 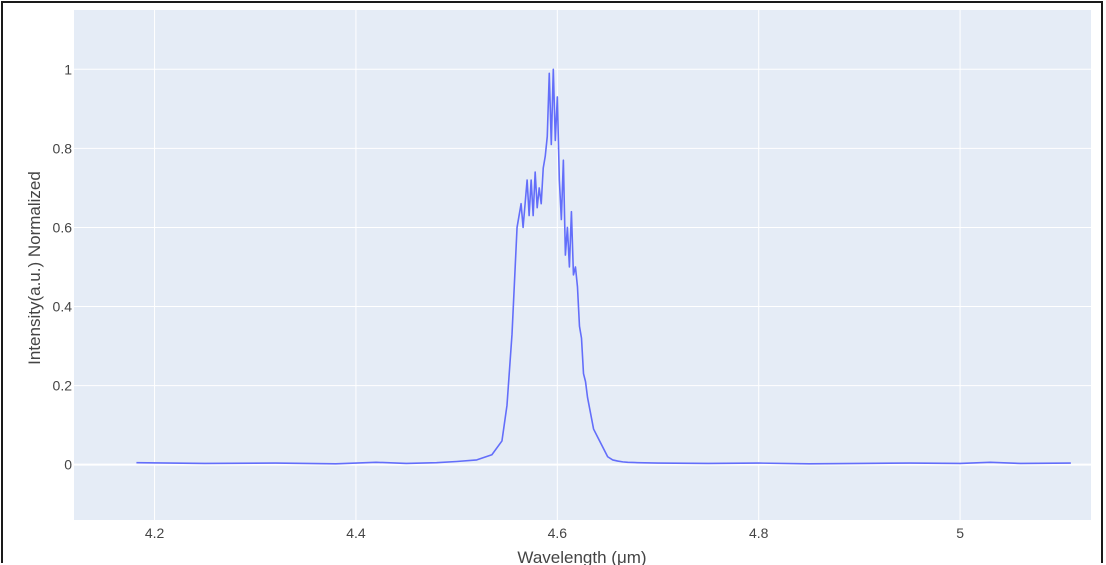 I want to click on y-axis-title: Intensity(a.u.) Normalized, so click(x=34, y=268).